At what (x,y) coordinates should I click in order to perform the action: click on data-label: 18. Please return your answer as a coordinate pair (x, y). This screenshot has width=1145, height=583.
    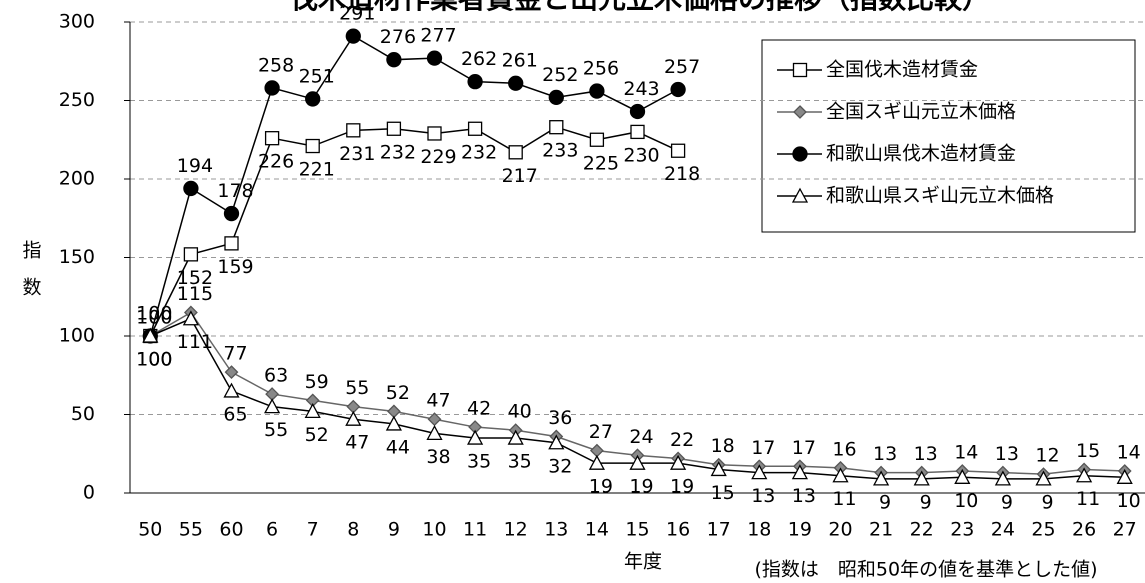
    Looking at the image, I should click on (723, 446).